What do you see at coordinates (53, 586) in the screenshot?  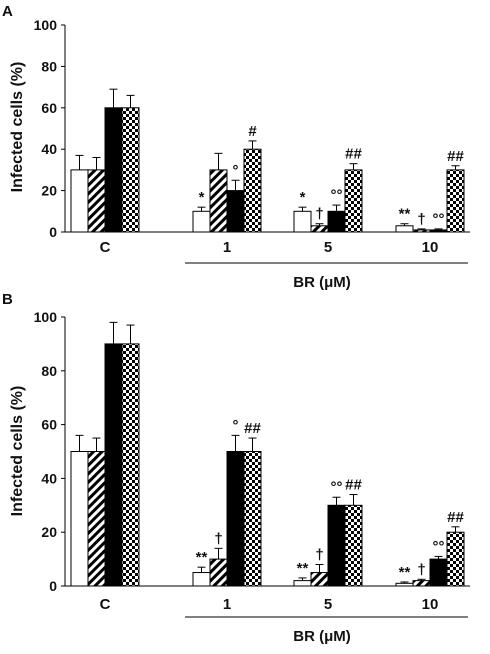 I see `panel-b-y-tick-label: 0` at bounding box center [53, 586].